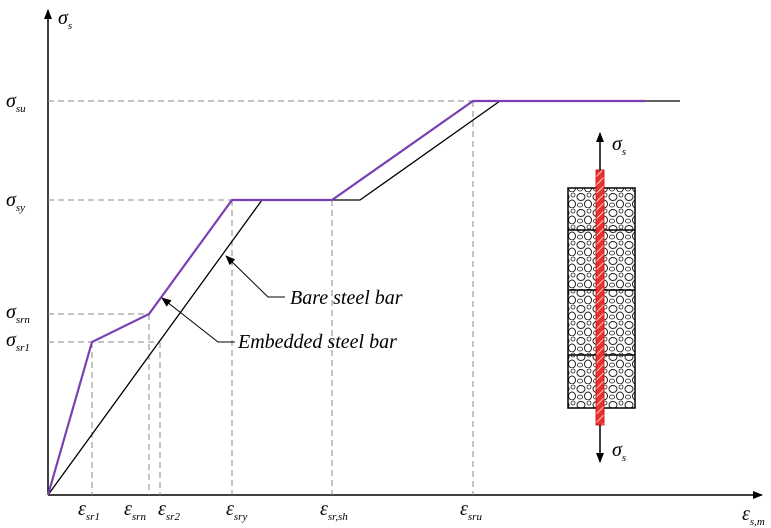 The image size is (771, 528). What do you see at coordinates (89, 510) in the screenshot?
I see `x-level-label: εsr1` at bounding box center [89, 510].